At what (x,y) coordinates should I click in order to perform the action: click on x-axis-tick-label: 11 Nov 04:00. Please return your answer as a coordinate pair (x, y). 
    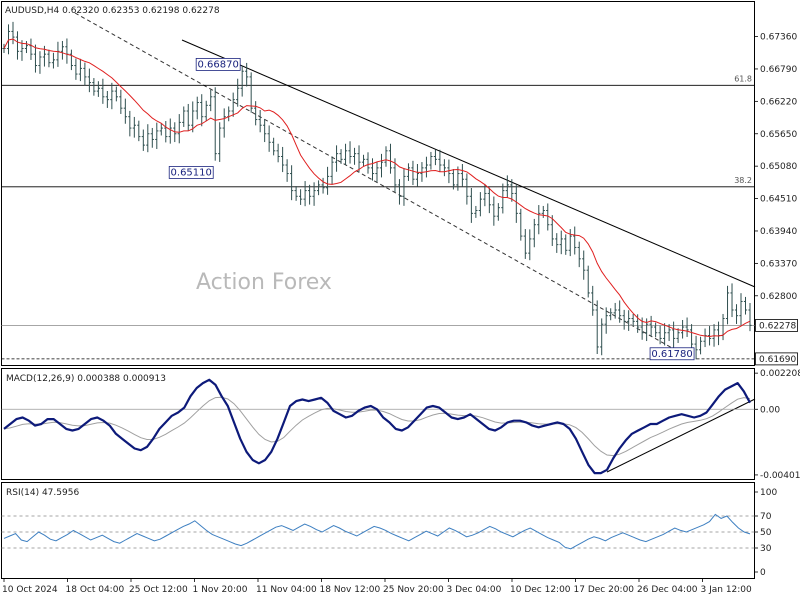
    Looking at the image, I should click on (286, 590).